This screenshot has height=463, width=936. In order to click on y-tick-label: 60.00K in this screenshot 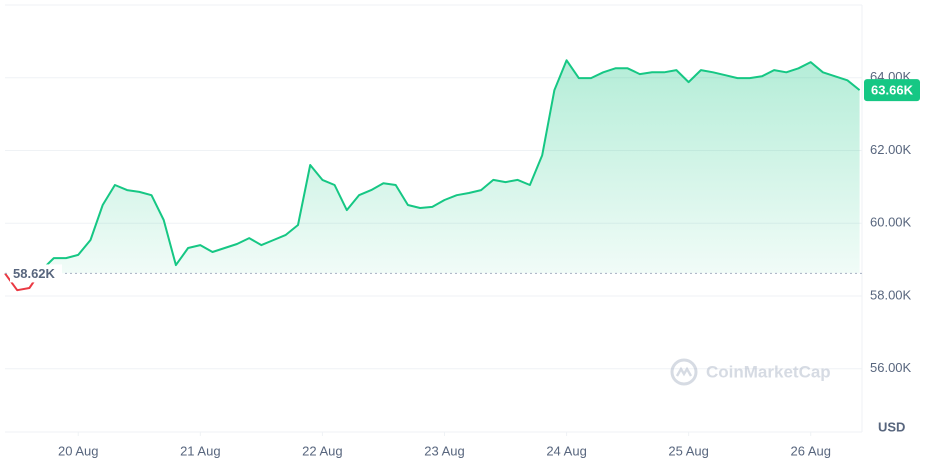, I will do `click(891, 222)`.